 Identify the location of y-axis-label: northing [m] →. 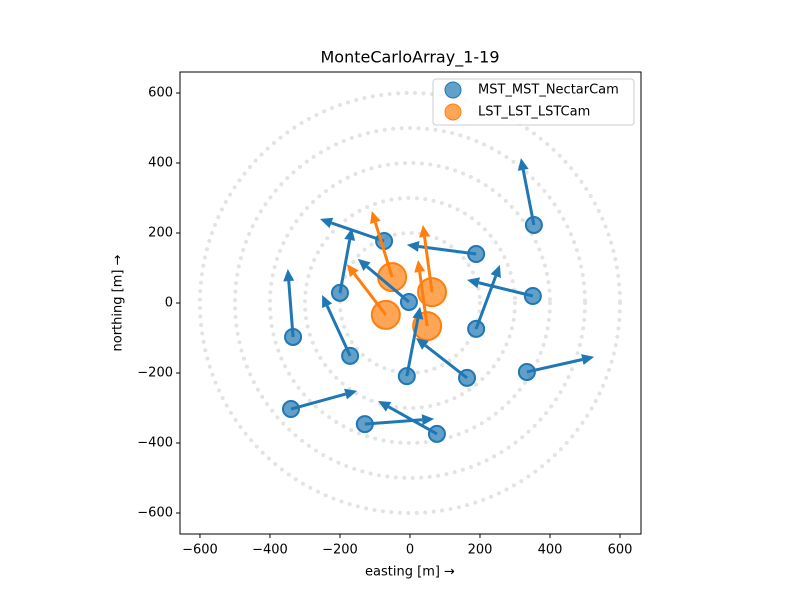
(118, 302).